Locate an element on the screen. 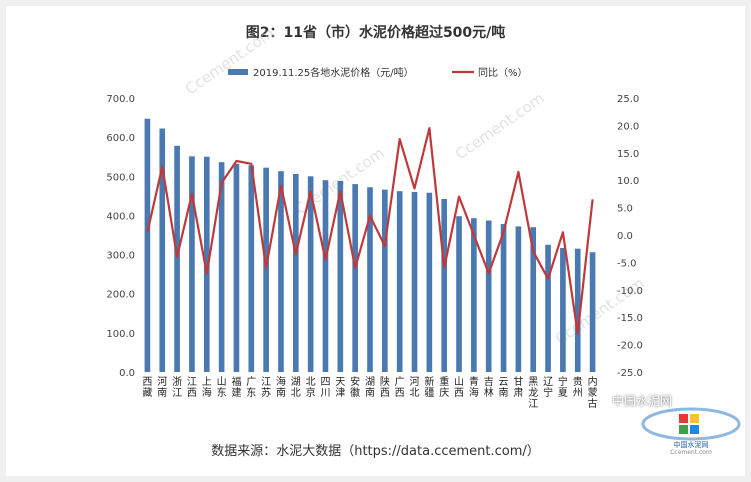 The width and height of the screenshot is (751, 482). category-label: 广东 is located at coordinates (251, 387).